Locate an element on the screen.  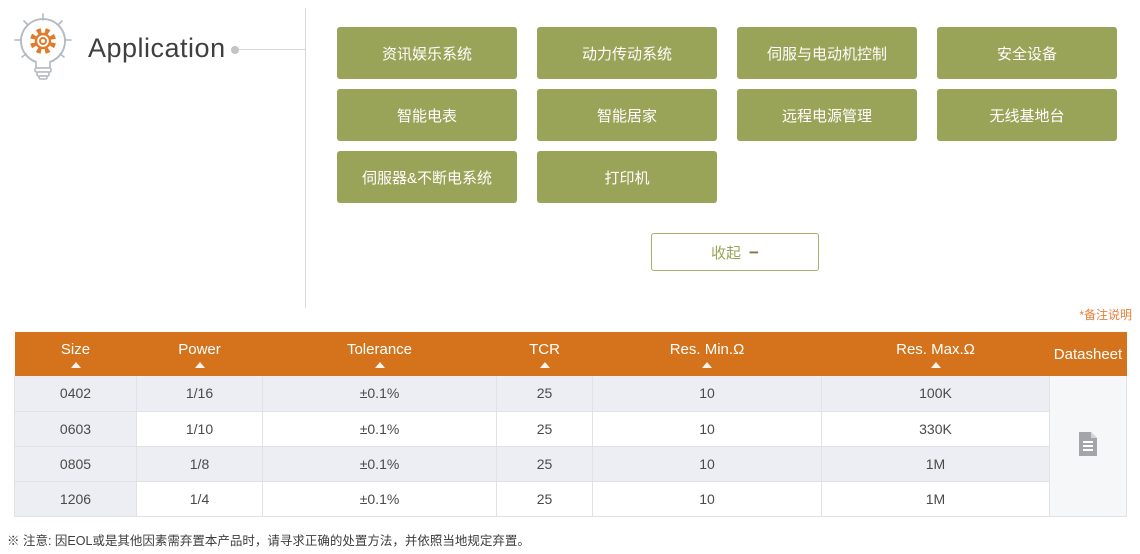
collapse-button: 收起 − is located at coordinates (735, 252).